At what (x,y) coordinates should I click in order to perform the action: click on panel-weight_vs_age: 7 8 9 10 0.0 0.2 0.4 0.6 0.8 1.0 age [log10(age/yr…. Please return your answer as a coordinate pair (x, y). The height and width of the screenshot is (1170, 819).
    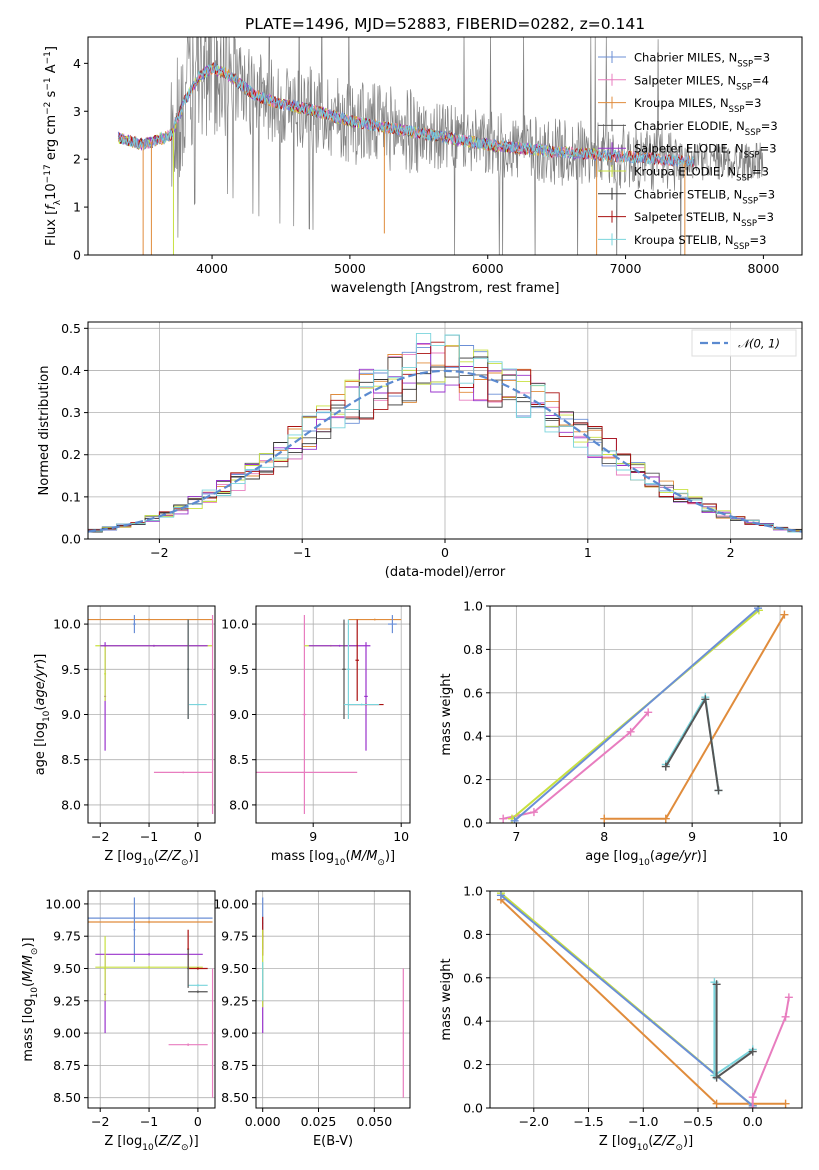
    Looking at the image, I should click on (621, 733).